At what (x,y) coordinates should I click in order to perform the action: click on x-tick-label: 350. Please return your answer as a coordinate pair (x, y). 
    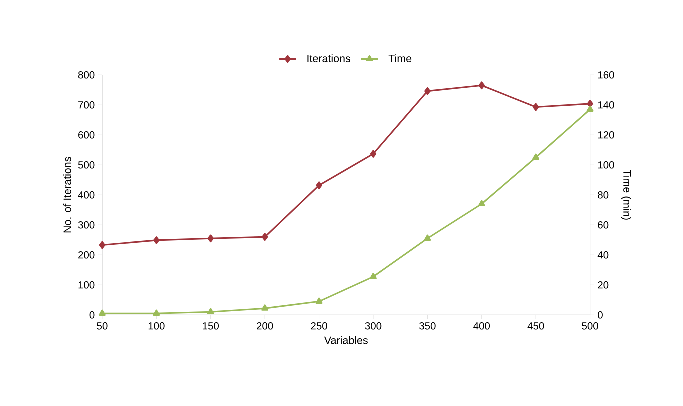
    Looking at the image, I should click on (428, 326).